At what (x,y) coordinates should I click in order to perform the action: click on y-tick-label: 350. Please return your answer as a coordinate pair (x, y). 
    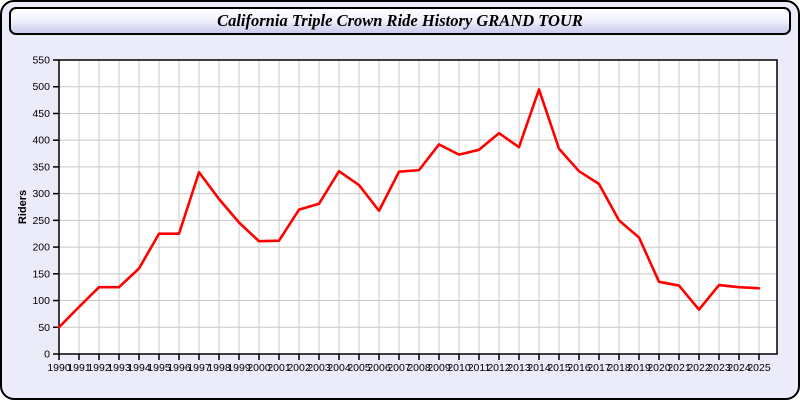
    Looking at the image, I should click on (41, 167).